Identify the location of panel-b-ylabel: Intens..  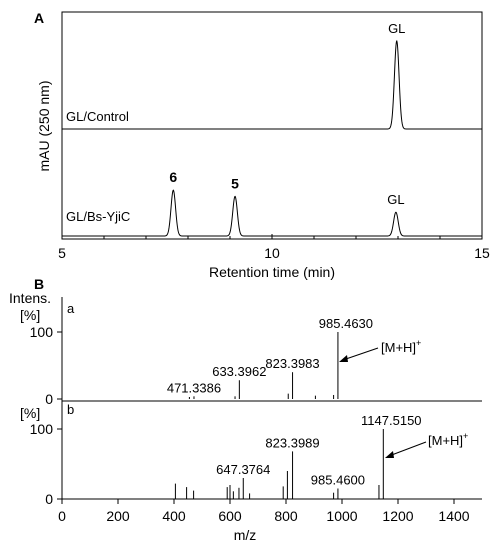
(30, 298).